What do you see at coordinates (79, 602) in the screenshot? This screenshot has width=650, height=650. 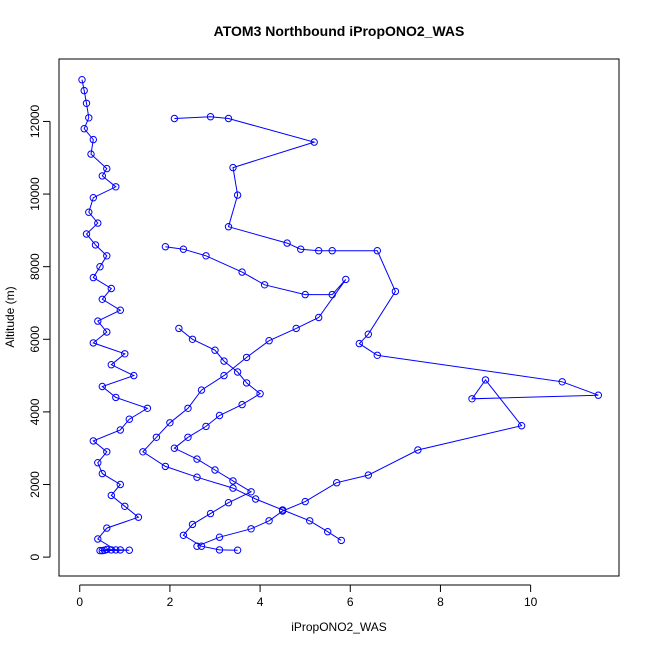 I see `x-tick-label: 0` at bounding box center [79, 602].